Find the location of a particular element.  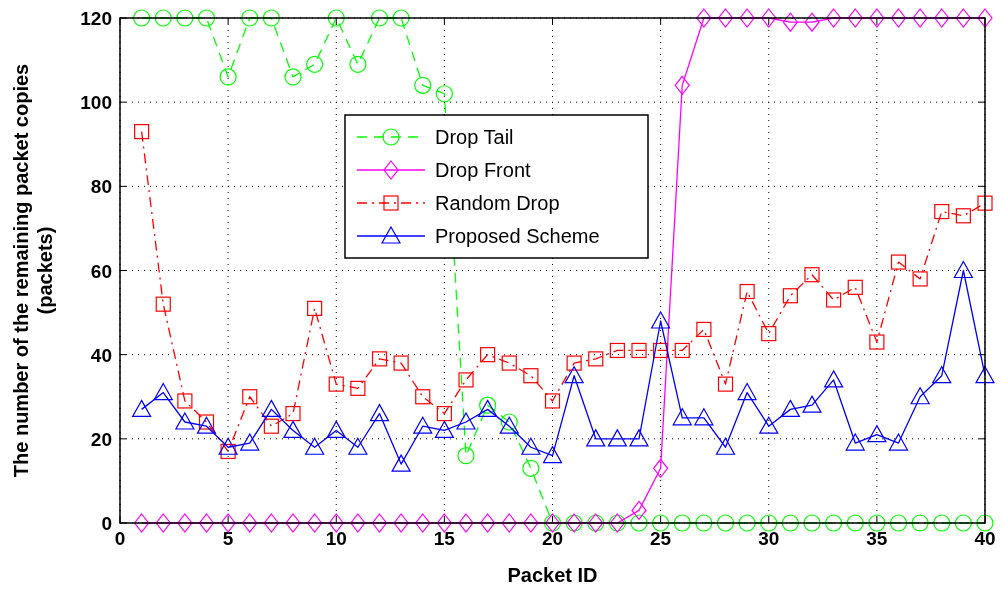

legend-label: Proposed Scheme is located at coordinates (517, 236).